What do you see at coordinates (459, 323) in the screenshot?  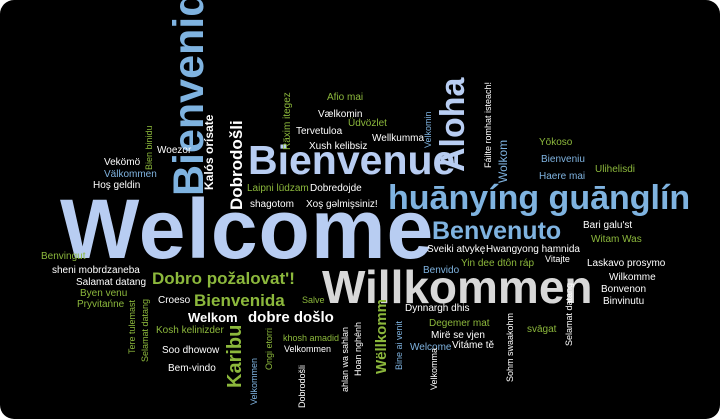 I see `word-degemer: Degemer mat` at bounding box center [459, 323].